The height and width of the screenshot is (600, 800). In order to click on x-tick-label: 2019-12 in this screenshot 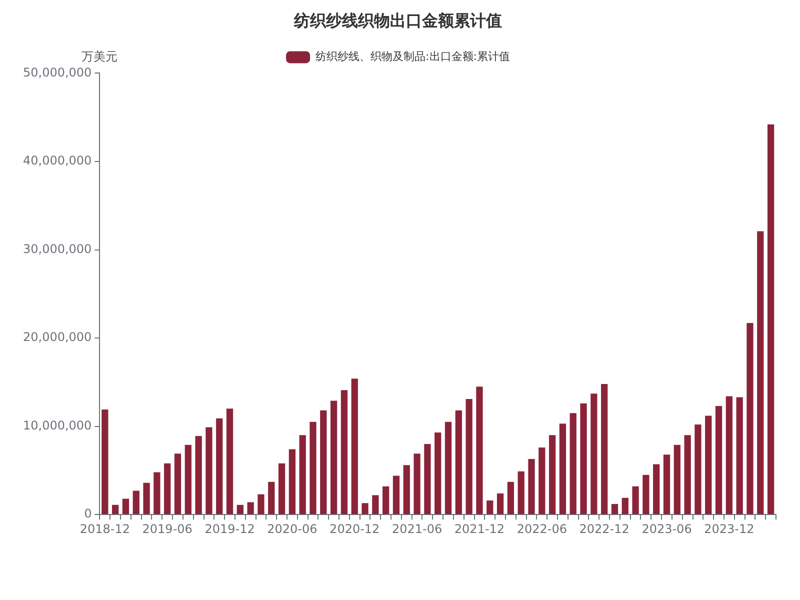, I will do `click(229, 529)`.